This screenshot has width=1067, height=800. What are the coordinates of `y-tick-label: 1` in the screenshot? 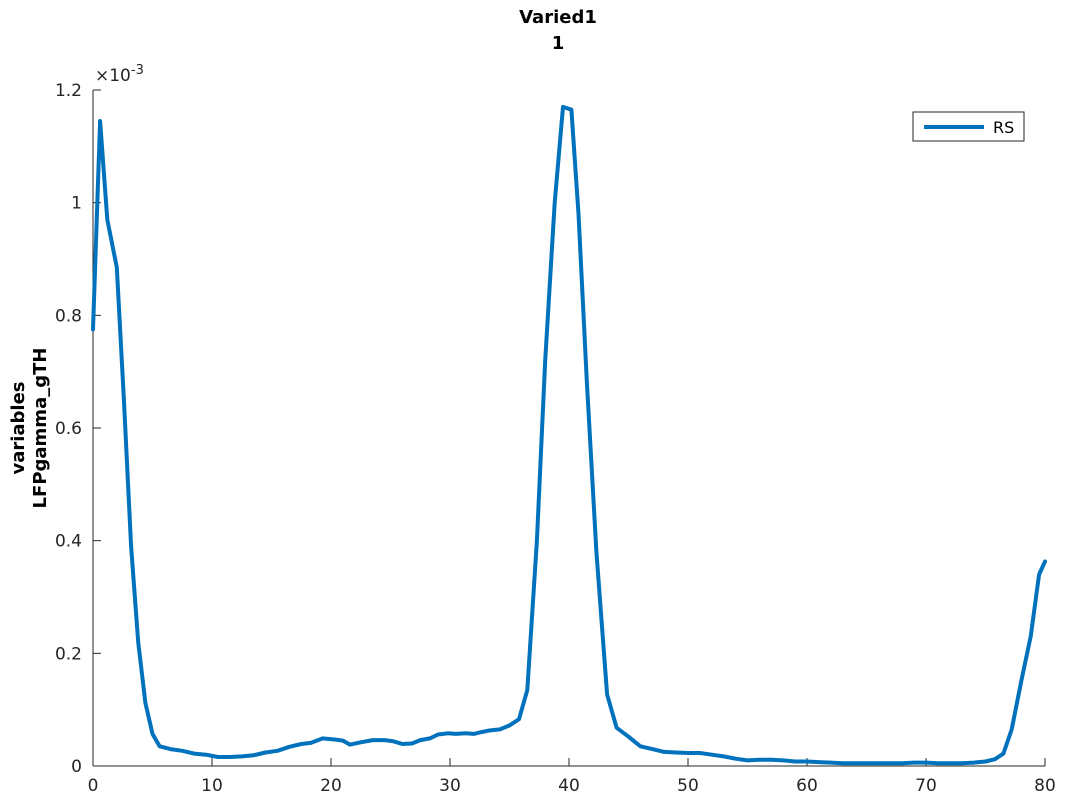 It's located at (76, 204).